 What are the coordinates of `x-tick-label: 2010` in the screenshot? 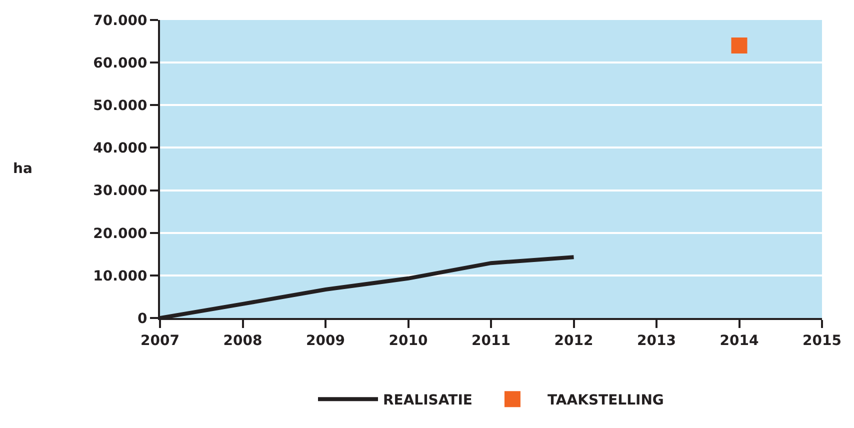 It's located at (408, 340).